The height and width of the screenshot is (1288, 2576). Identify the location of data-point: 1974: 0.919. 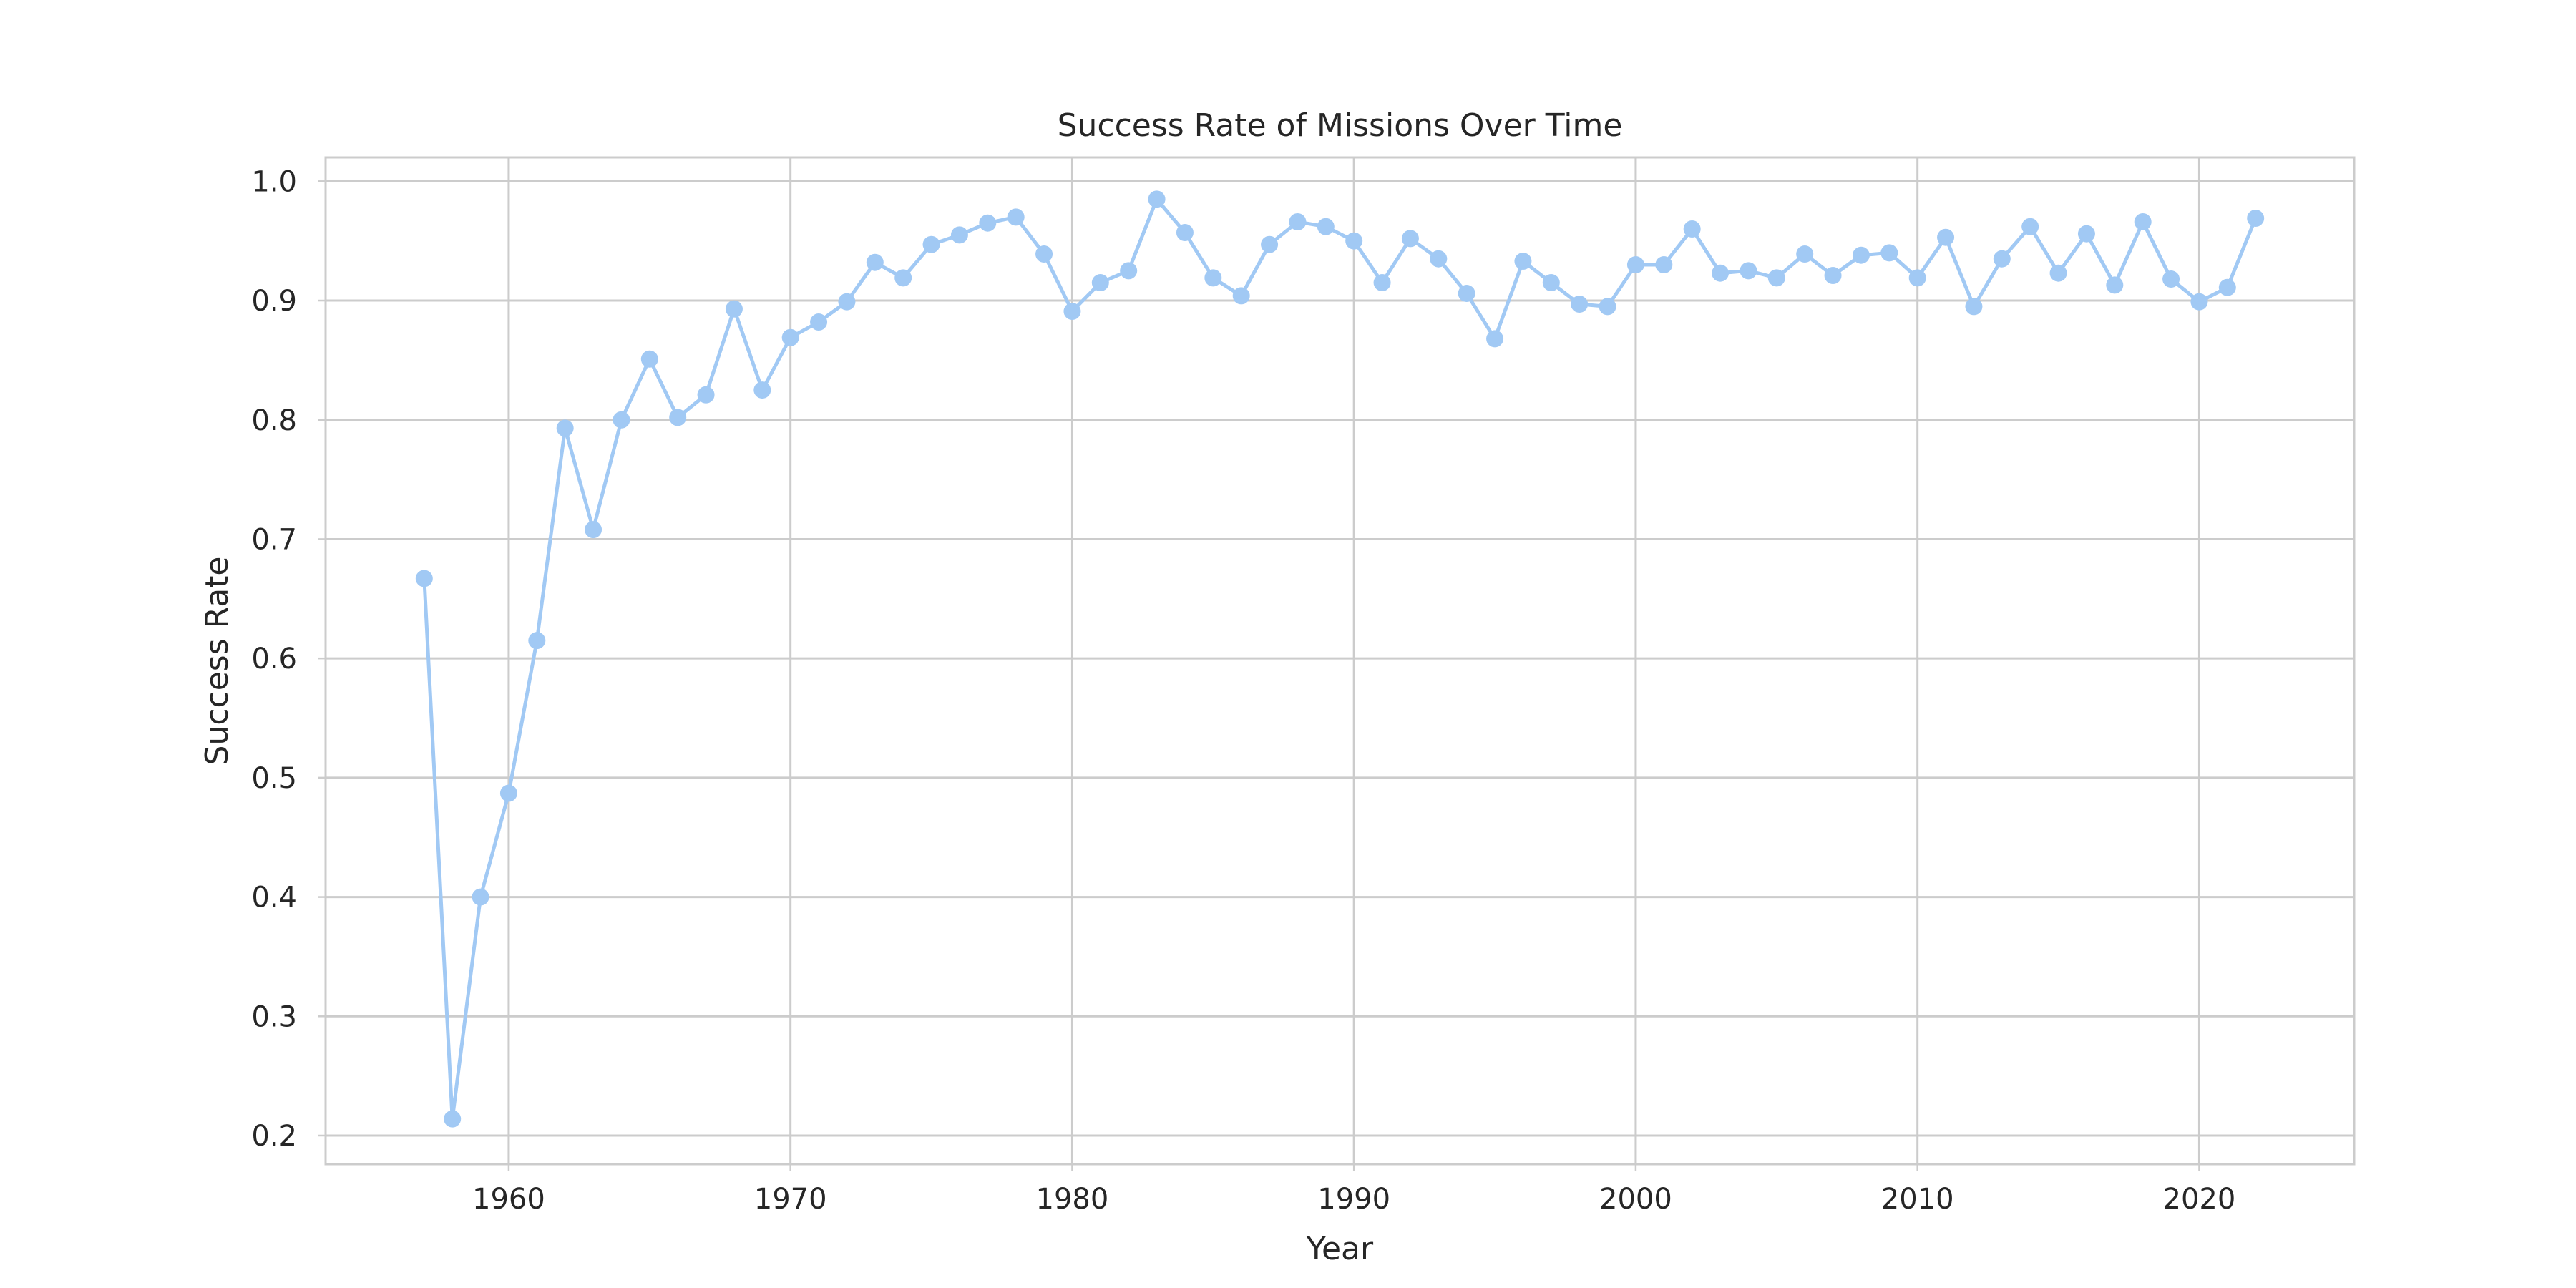
(903, 278).